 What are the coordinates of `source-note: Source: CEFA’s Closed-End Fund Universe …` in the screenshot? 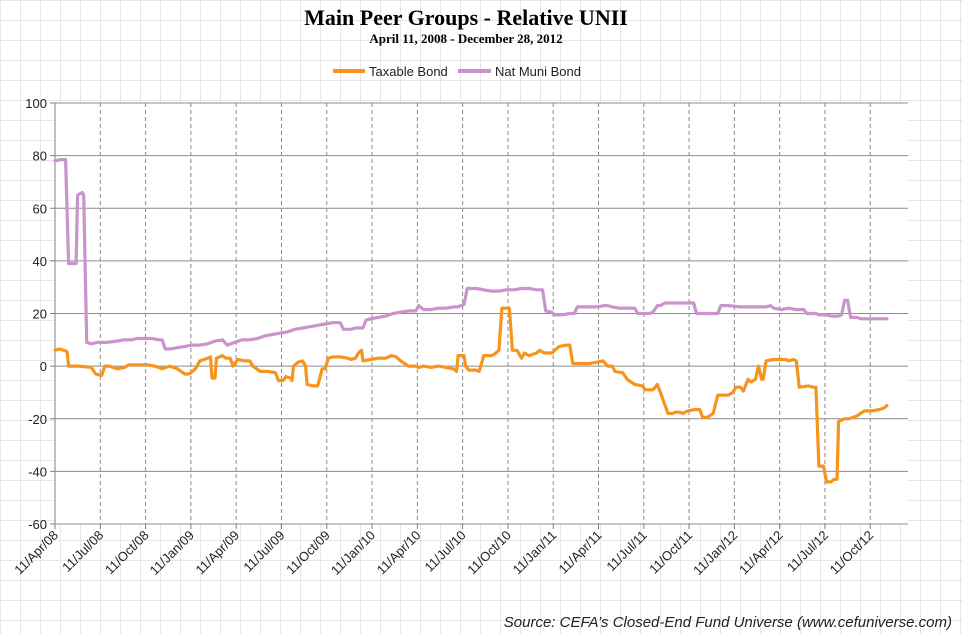 It's located at (728, 622).